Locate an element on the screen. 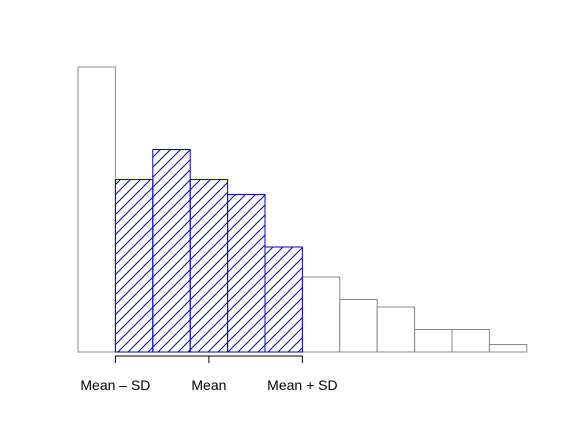  x-axis: Mean – SD Mean Mean + SD is located at coordinates (209, 374).